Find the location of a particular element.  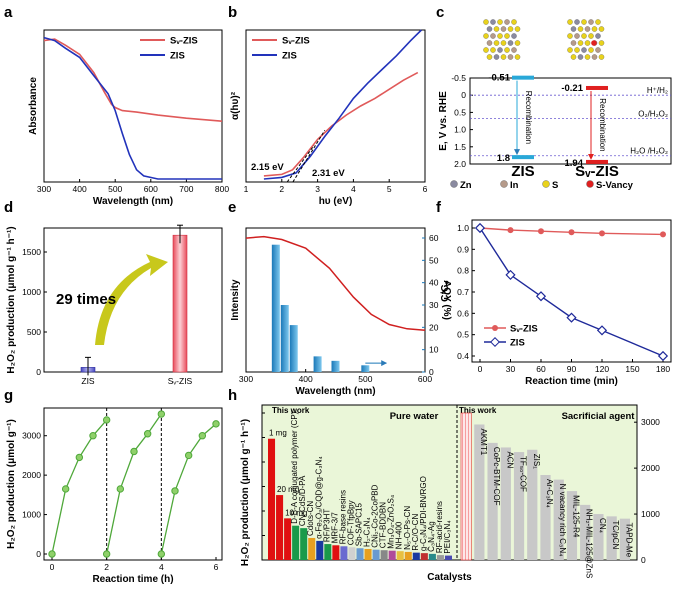

y-tick-label: 1.5 is located at coordinates (460, 147).